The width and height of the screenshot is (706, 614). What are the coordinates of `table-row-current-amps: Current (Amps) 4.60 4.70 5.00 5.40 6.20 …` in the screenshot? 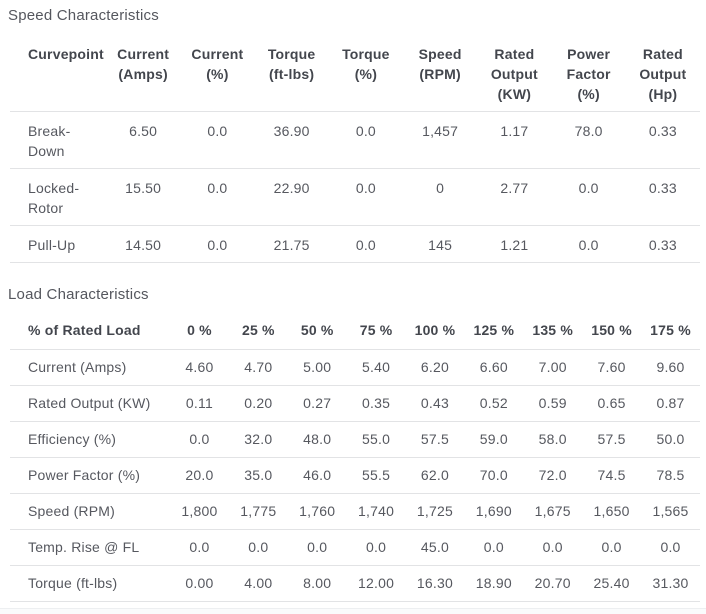 It's located at (355, 367).